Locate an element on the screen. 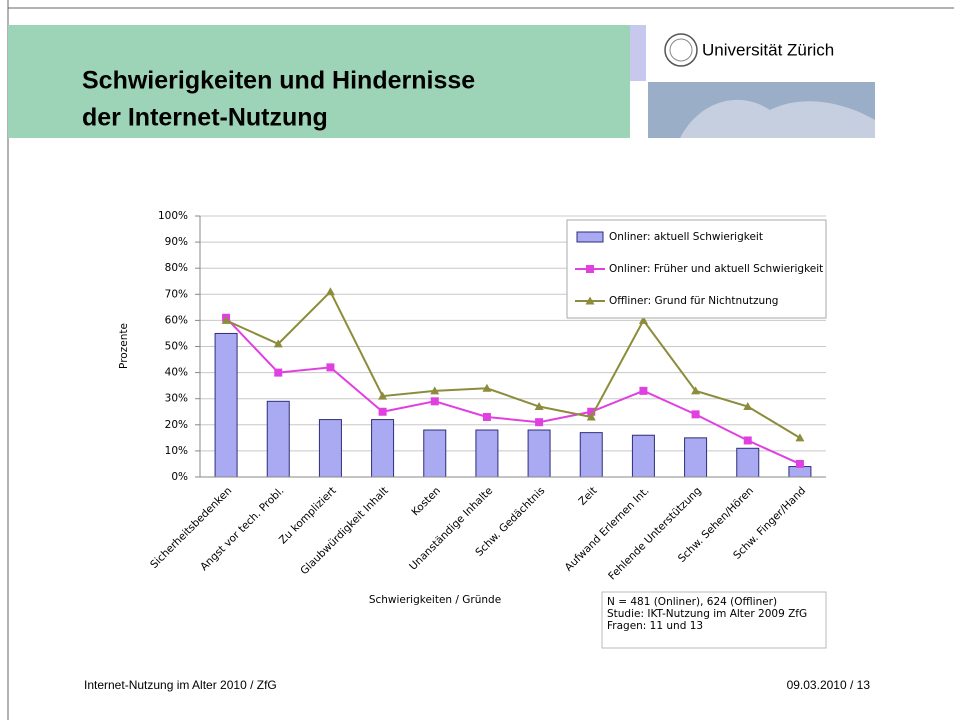 The width and height of the screenshot is (954, 720). note-text: Studie: IKT-Nutzung im Alter 2009 ZfG is located at coordinates (707, 614).